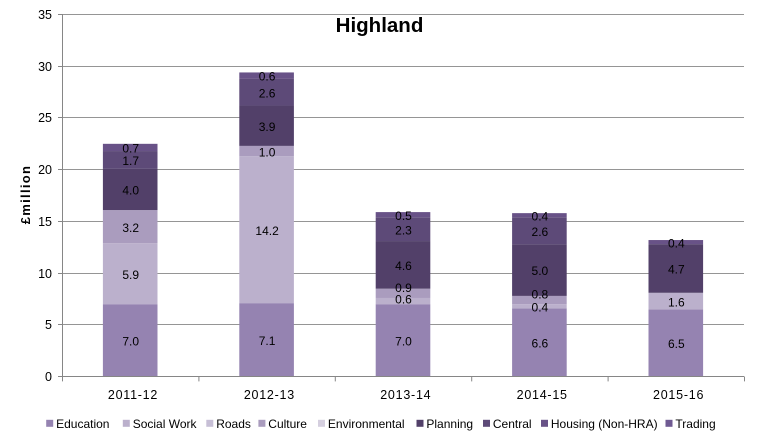  Describe the element at coordinates (542, 395) in the screenshot. I see `svg-text: 2014-15` at that location.